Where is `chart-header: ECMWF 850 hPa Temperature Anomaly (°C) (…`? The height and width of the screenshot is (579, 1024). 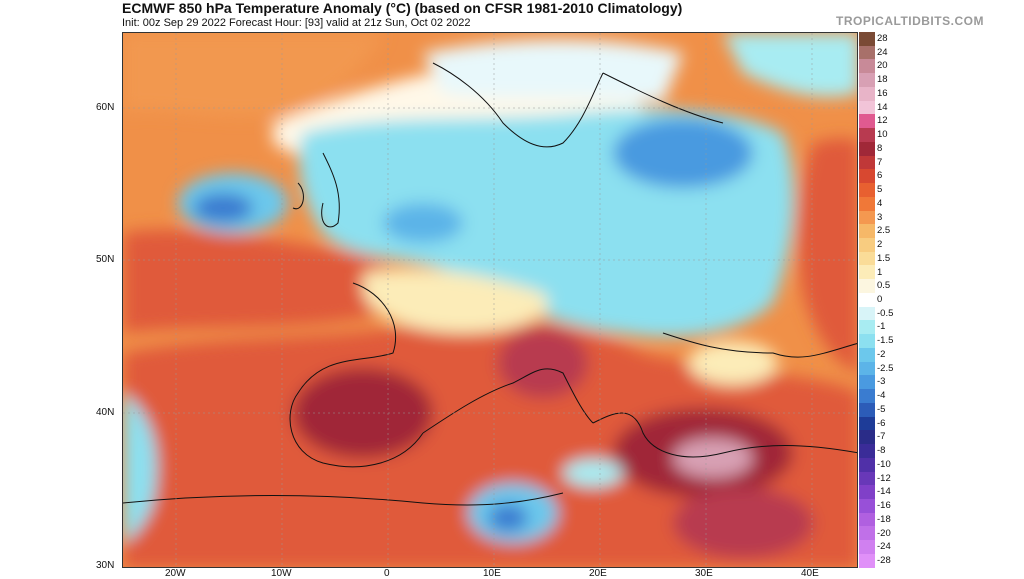 chart-header: ECMWF 850 hPa Temperature Anomaly (°C) (… is located at coordinates (552, 16).